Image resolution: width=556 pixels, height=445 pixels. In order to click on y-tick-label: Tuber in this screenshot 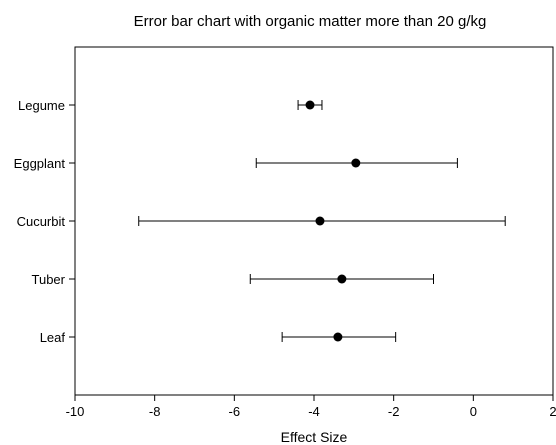, I will do `click(49, 279)`.